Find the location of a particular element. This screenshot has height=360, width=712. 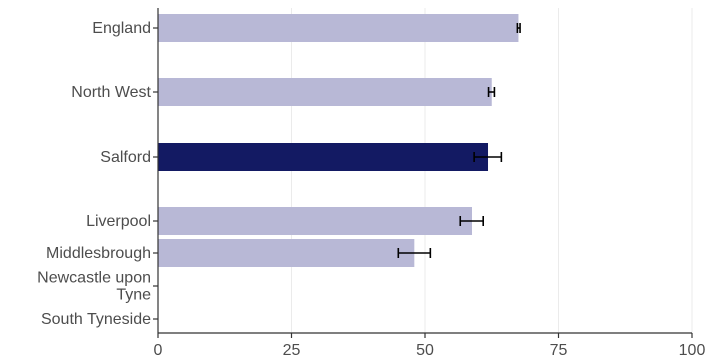

x-tick-label: 100 is located at coordinates (692, 350).